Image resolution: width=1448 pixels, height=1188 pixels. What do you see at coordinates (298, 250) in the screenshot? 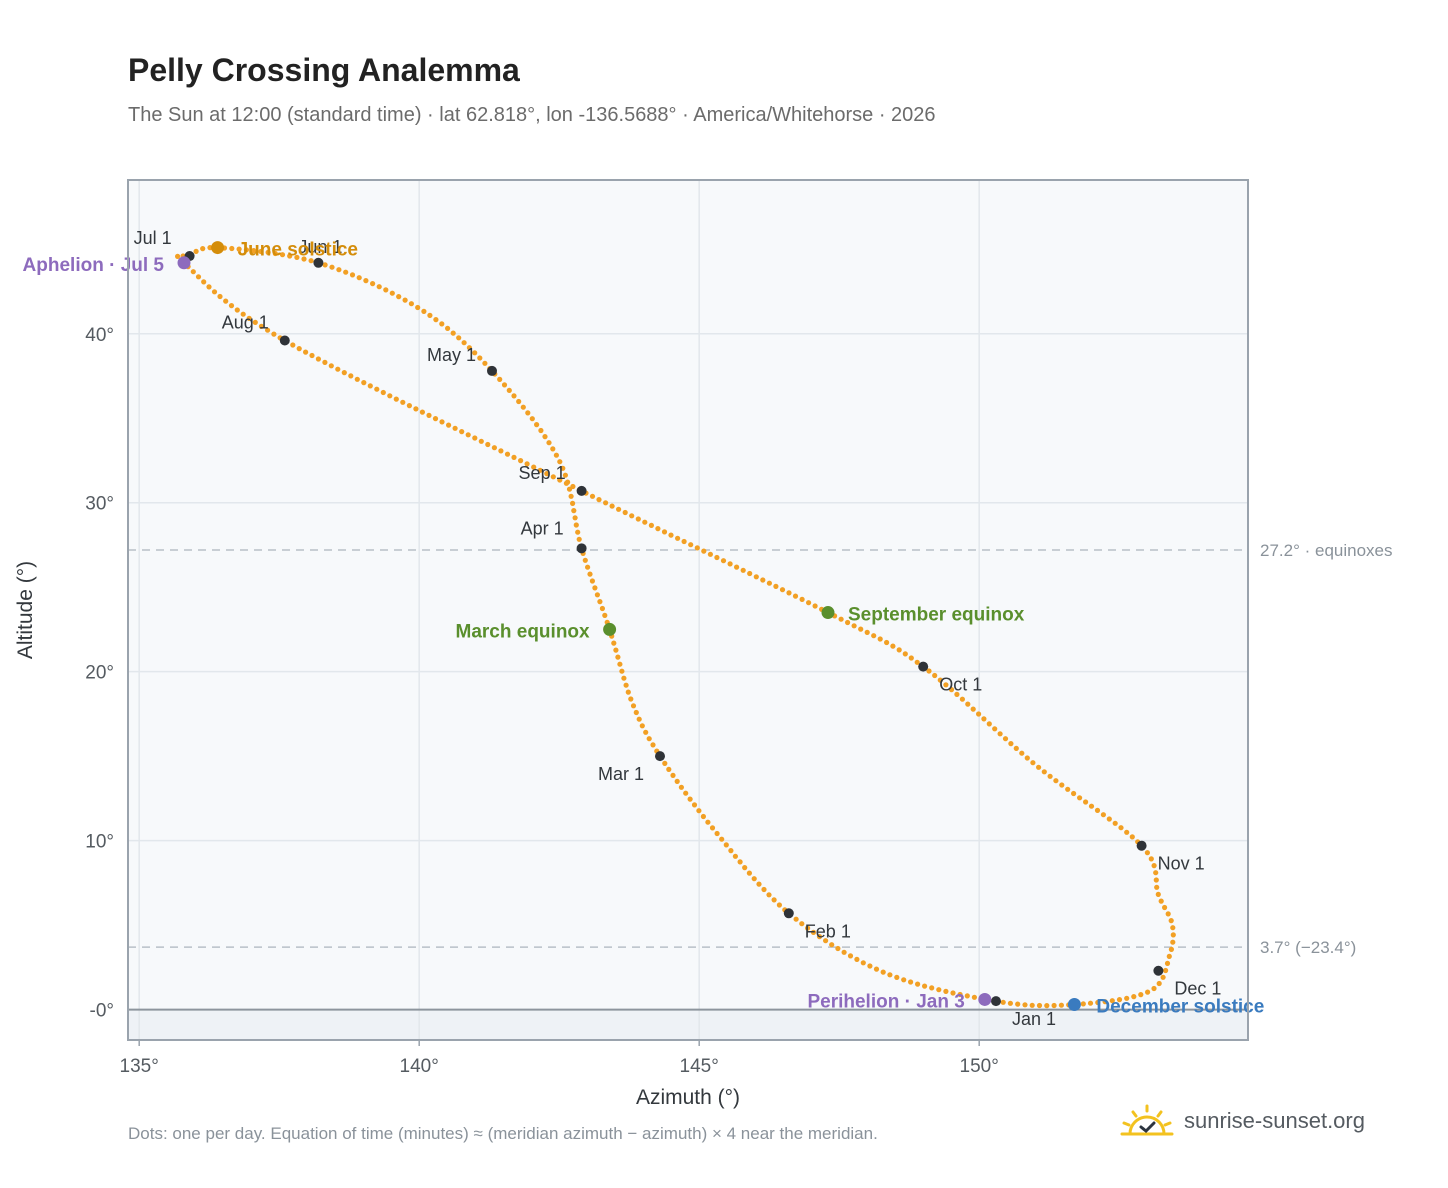
I see `event-label: June solstice` at bounding box center [298, 250].